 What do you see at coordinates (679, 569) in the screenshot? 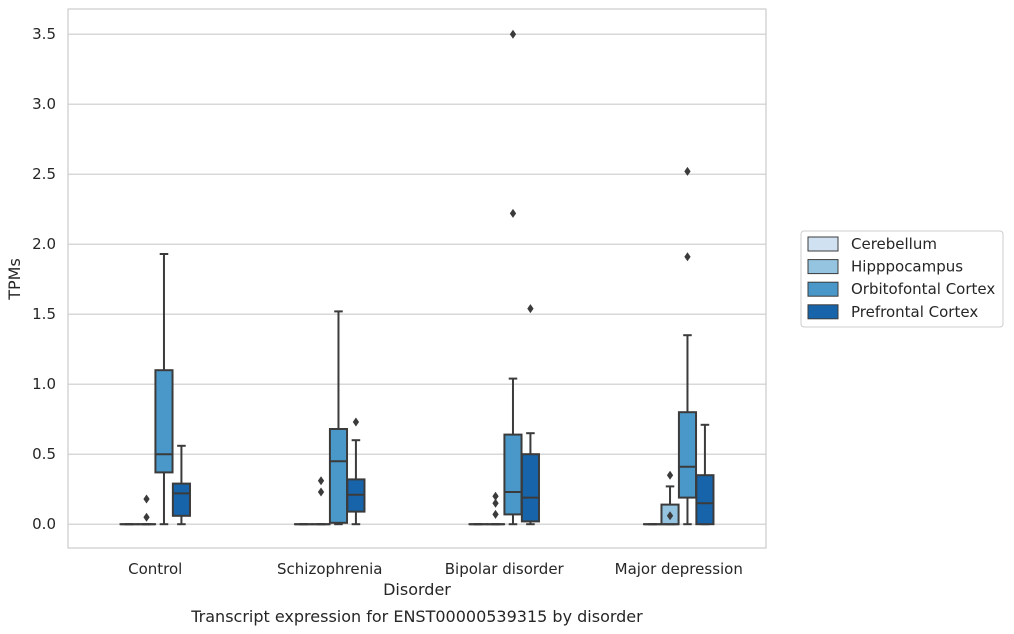
I see `x-tick-label: Major depression` at bounding box center [679, 569].